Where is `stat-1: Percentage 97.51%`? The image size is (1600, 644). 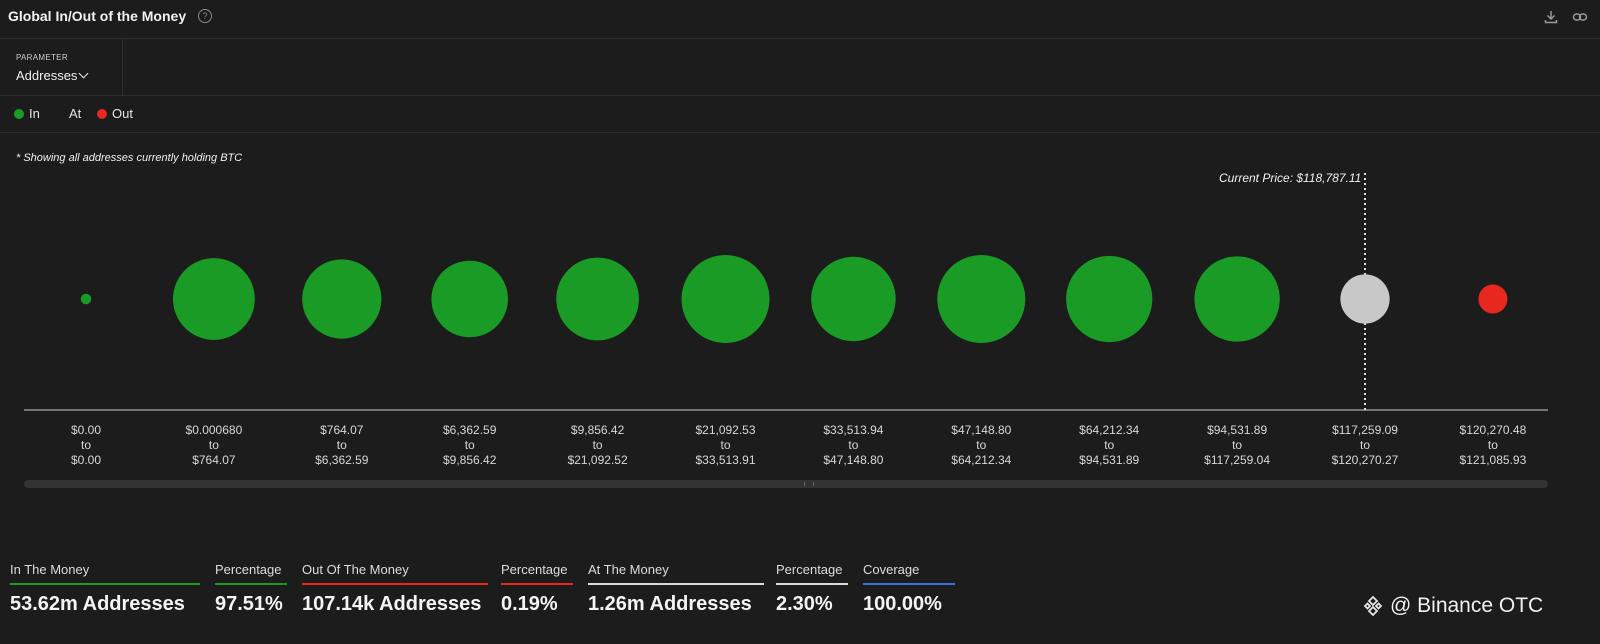 stat-1: Percentage 97.51% is located at coordinates (251, 589).